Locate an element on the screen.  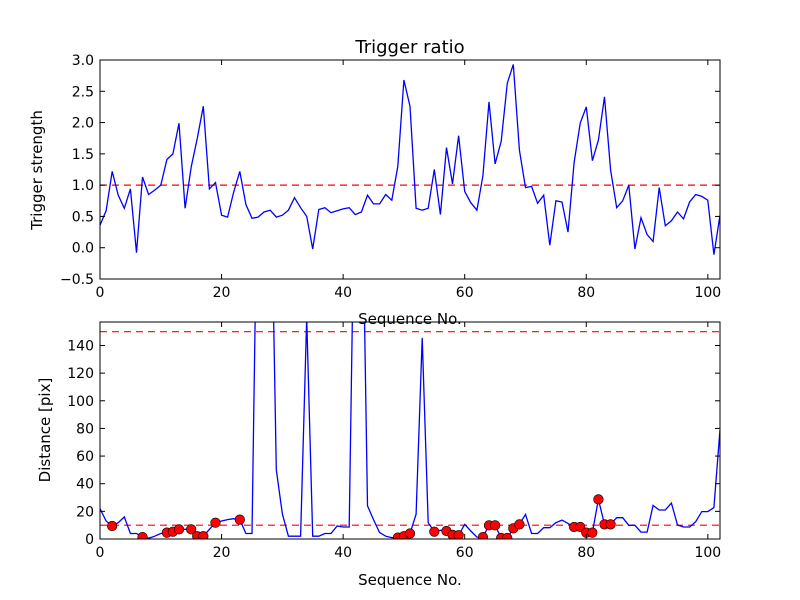
bottom-ytick-label: 0 is located at coordinates (89, 540).